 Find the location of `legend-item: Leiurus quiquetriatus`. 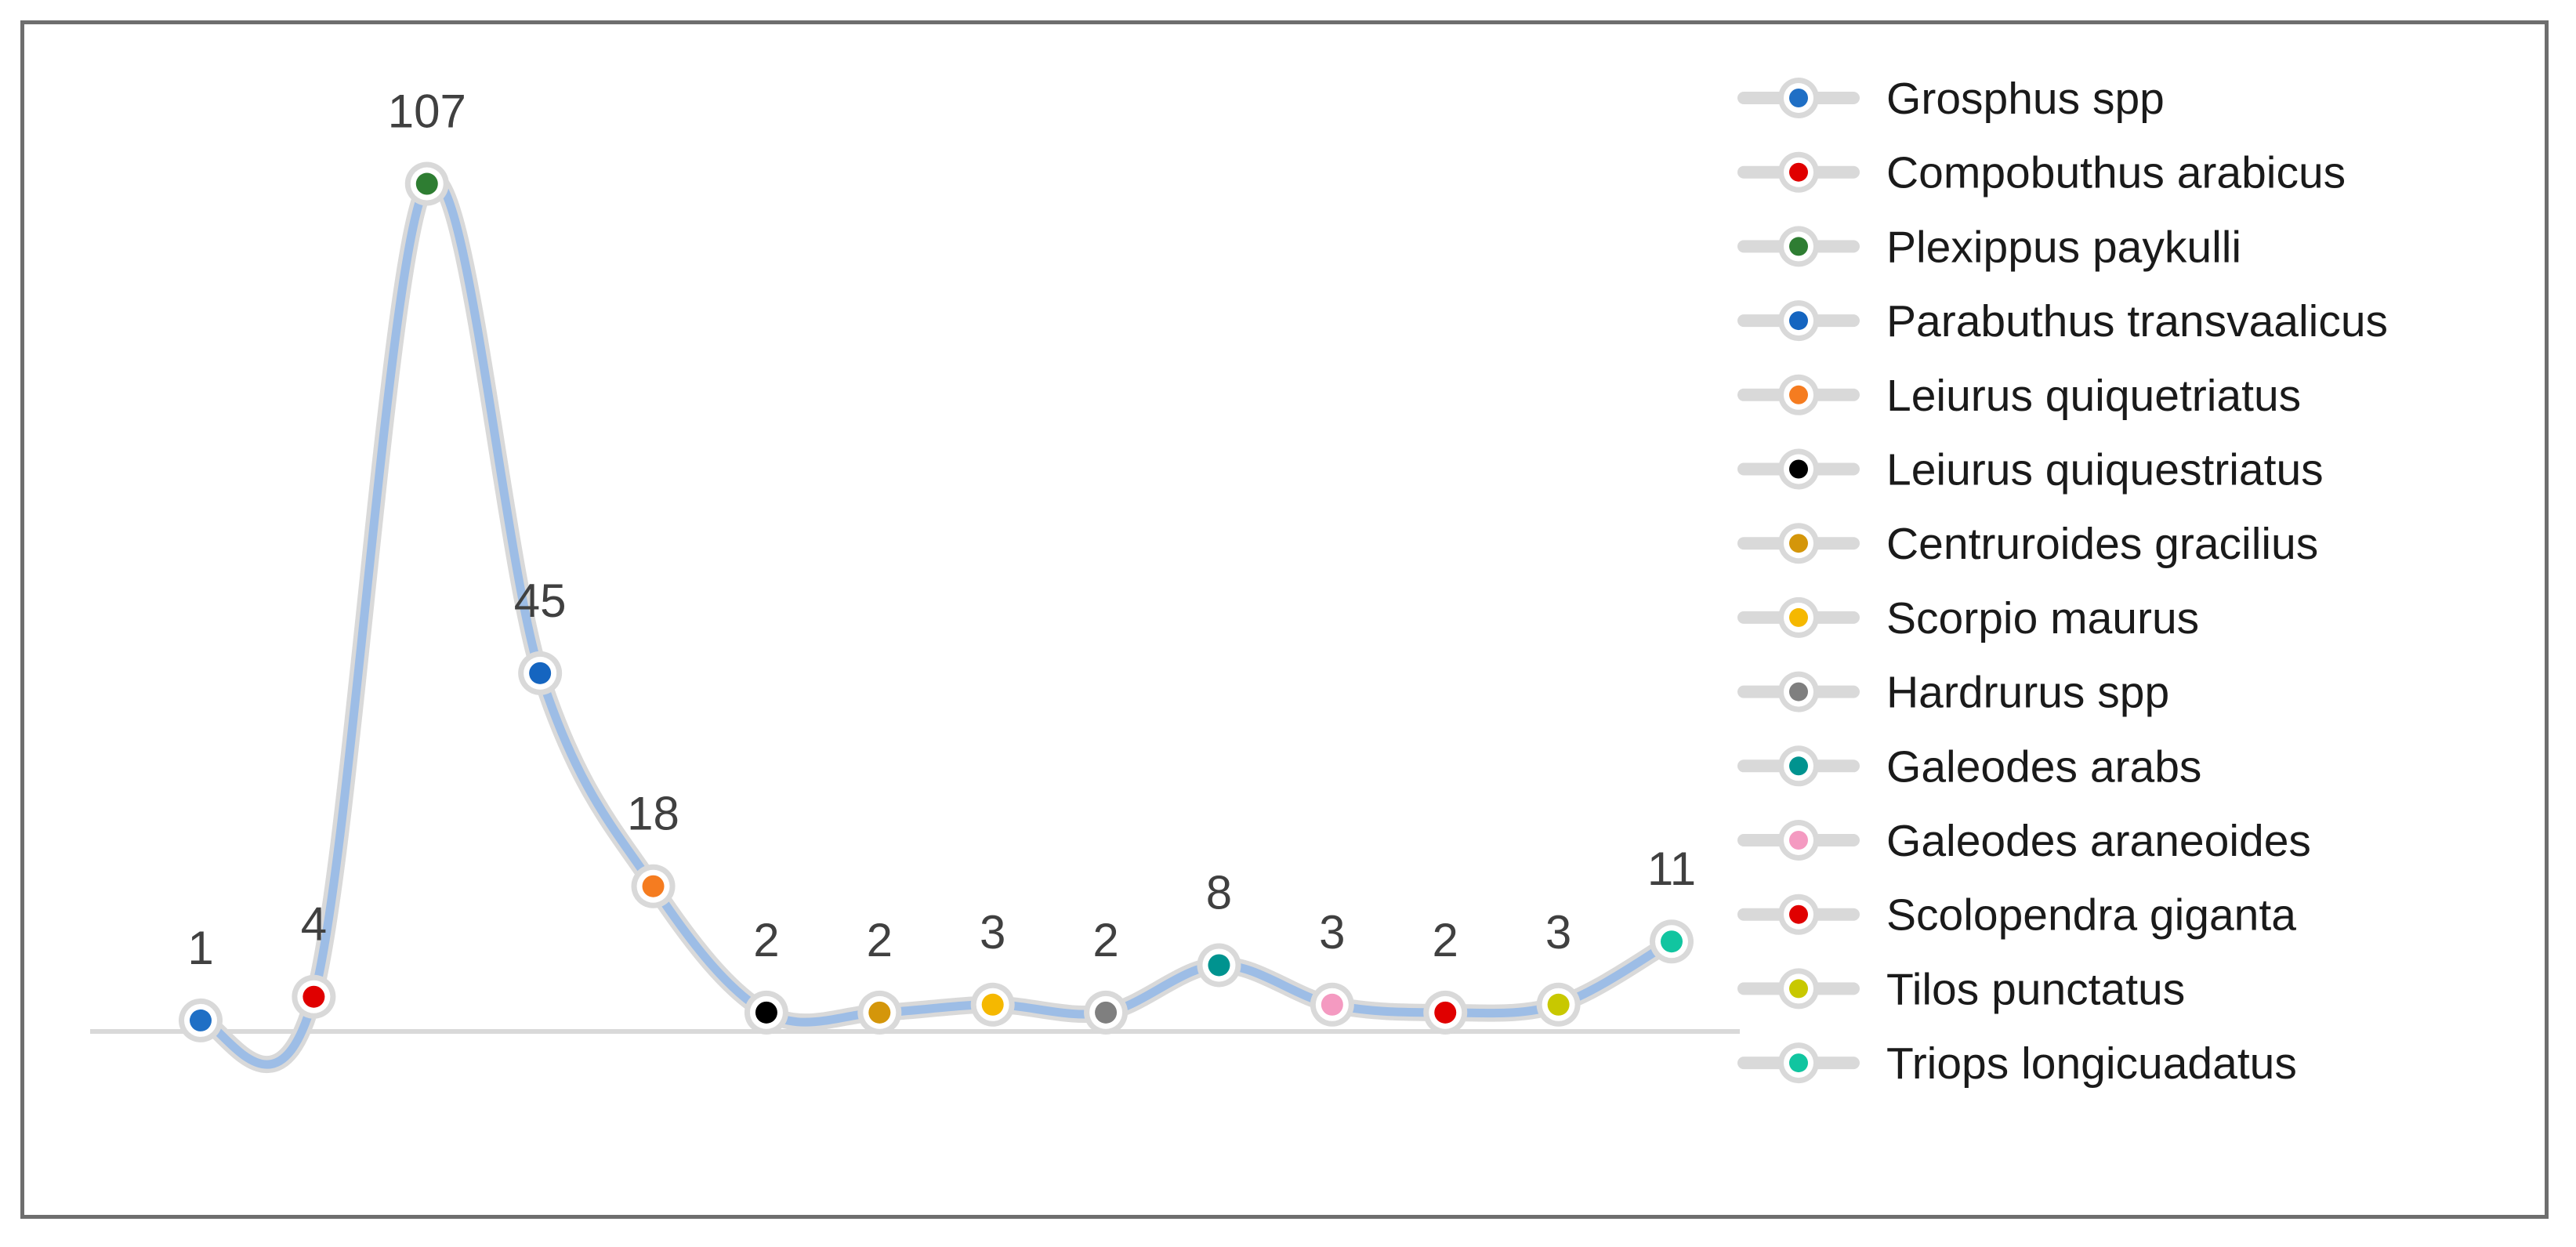

legend-item: Leiurus quiquetriatus is located at coordinates (2019, 396).